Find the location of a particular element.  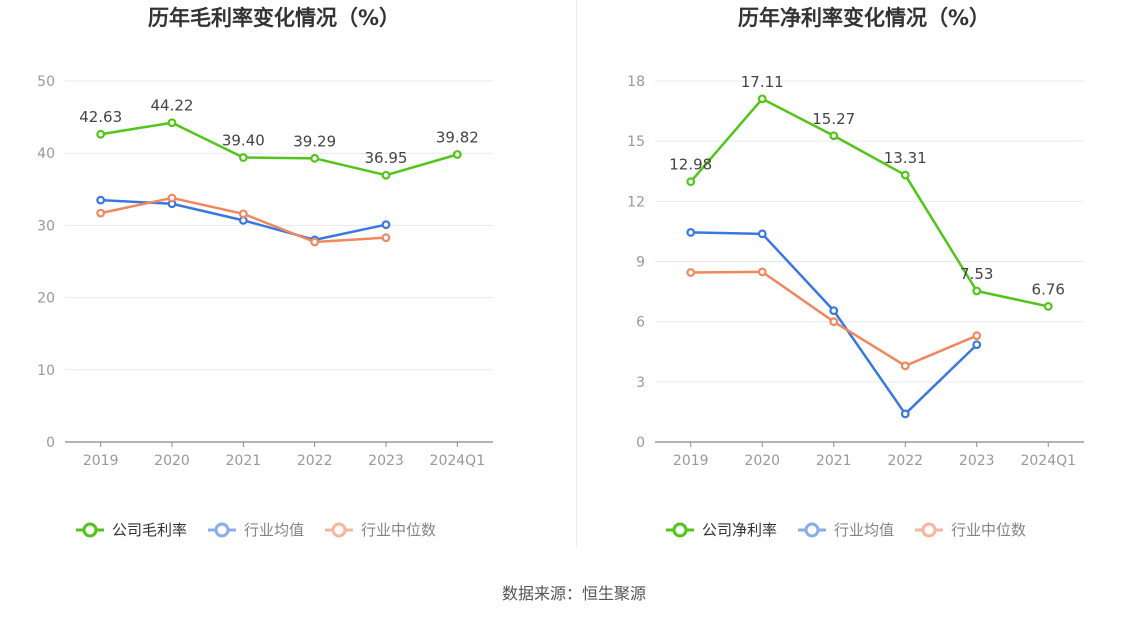

y-tick-label: 40 is located at coordinates (46, 154).